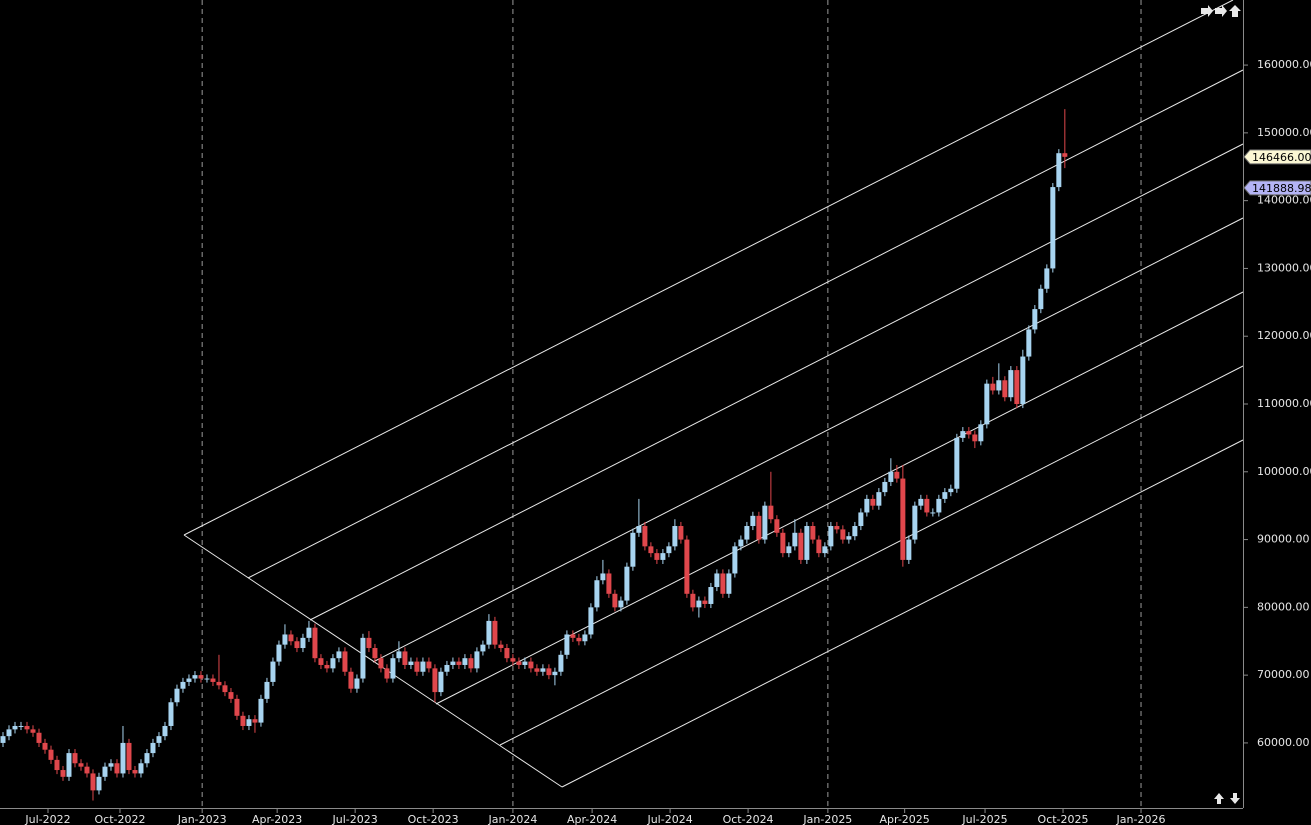  I want to click on price-marker-label: 146466.00, so click(1281, 157).